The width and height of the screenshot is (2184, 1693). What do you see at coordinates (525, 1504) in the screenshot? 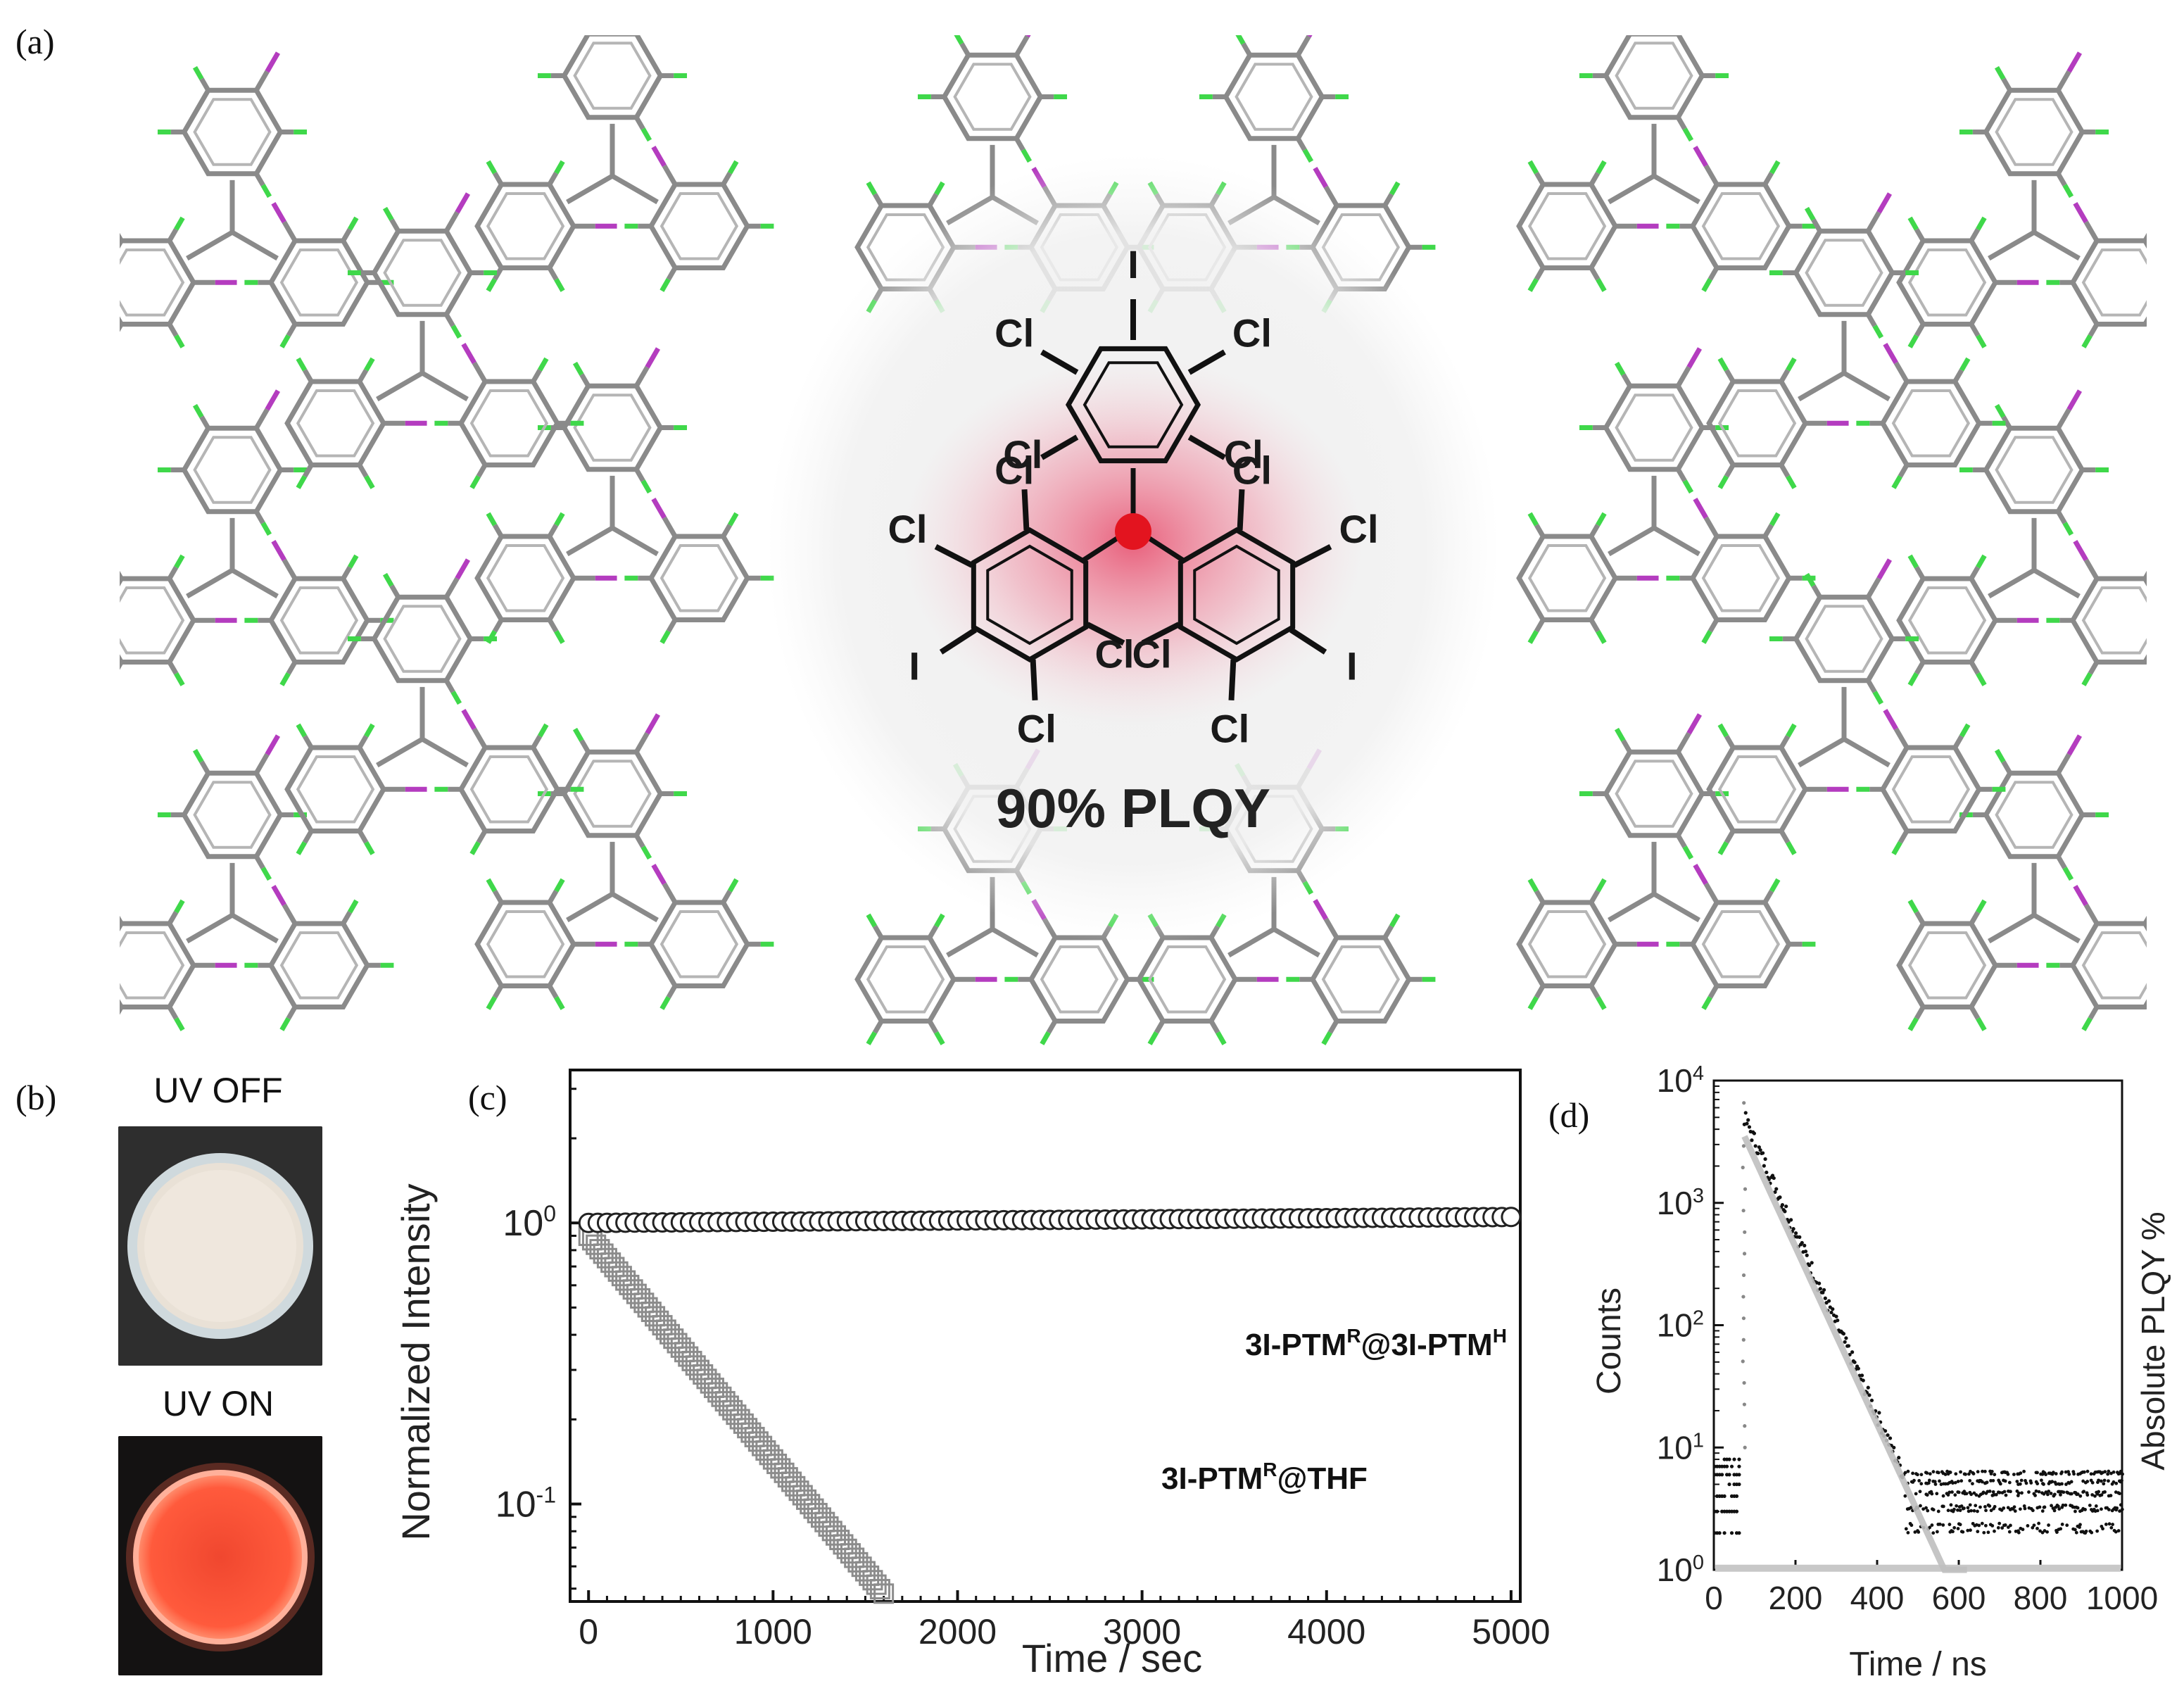
I see `c-ytick-label: 10⁻¹` at bounding box center [525, 1504].